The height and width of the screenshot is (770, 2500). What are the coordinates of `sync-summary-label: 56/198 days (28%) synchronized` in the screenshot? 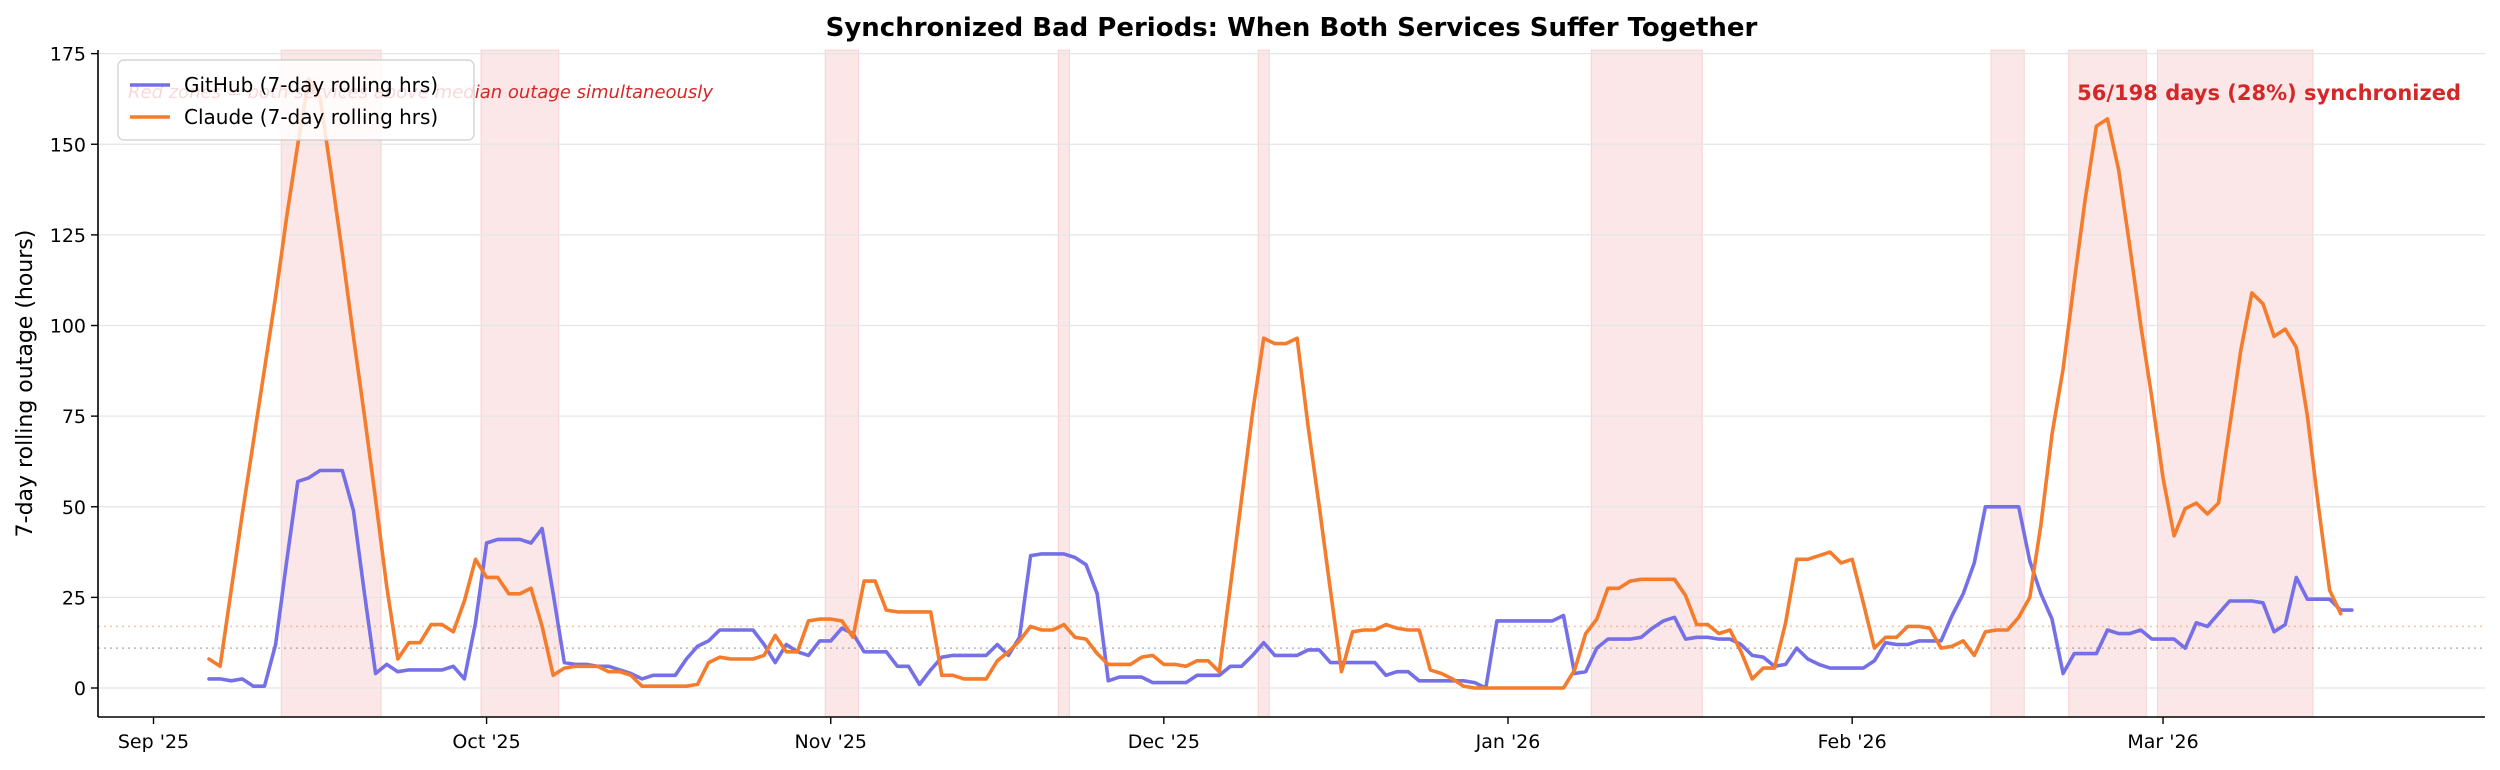 It's located at (2269, 93).